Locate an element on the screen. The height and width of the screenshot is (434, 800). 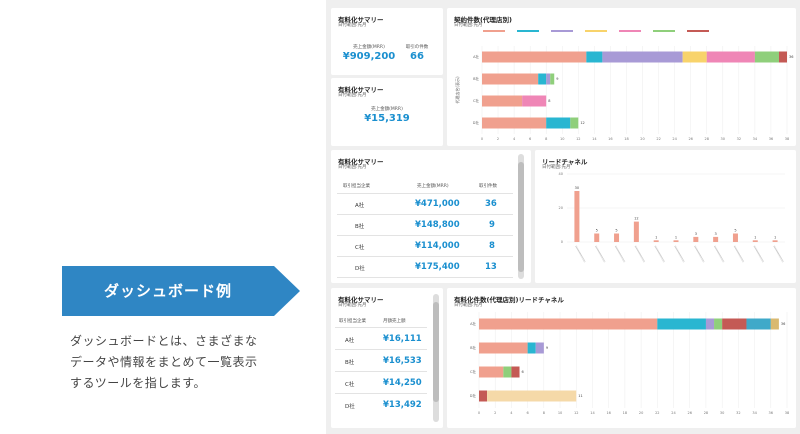
data-label: 12 is located at coordinates (636, 219).